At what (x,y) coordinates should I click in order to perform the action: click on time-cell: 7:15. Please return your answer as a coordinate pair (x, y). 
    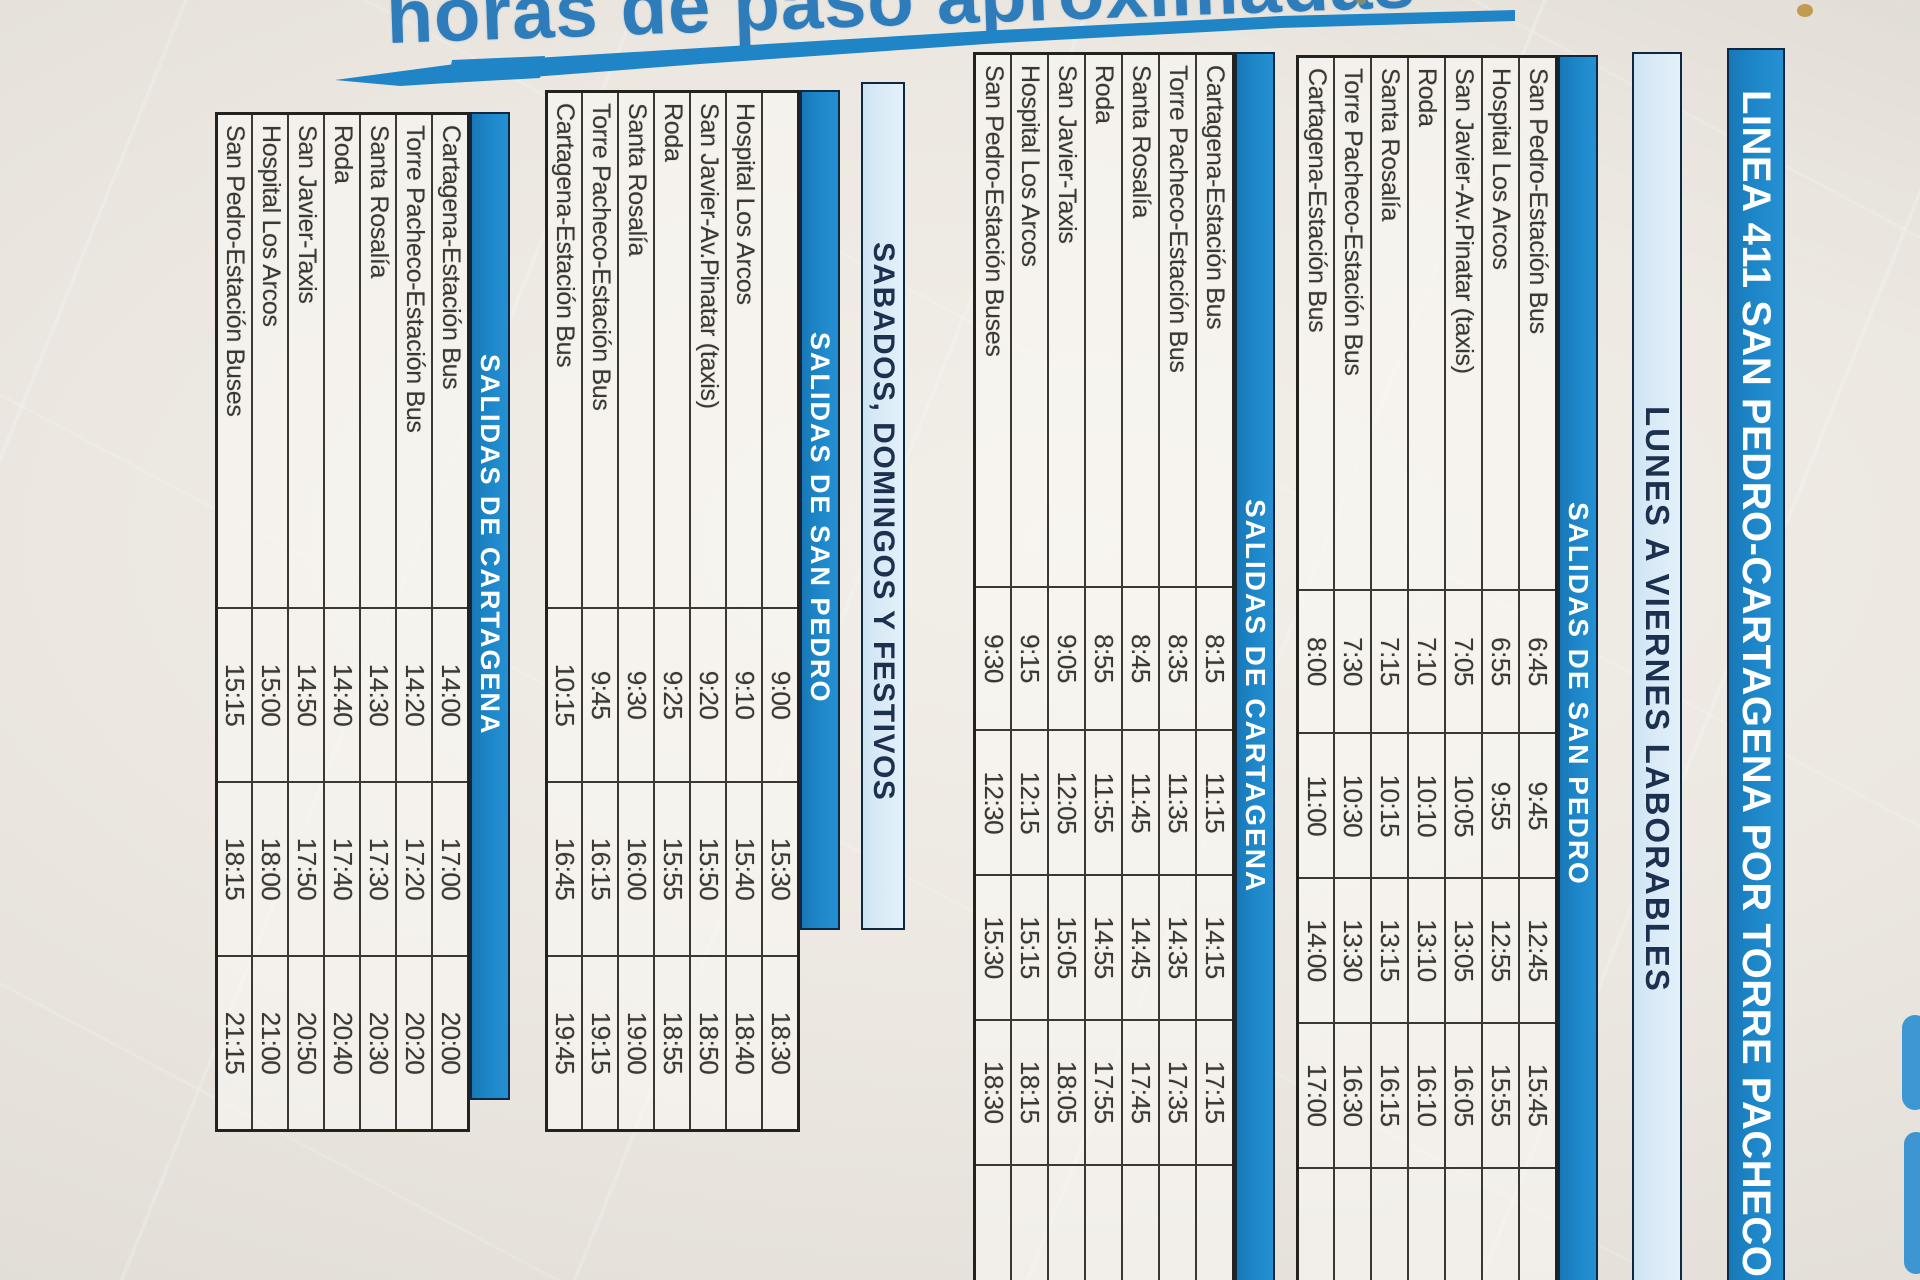
    Looking at the image, I should click on (1390, 661).